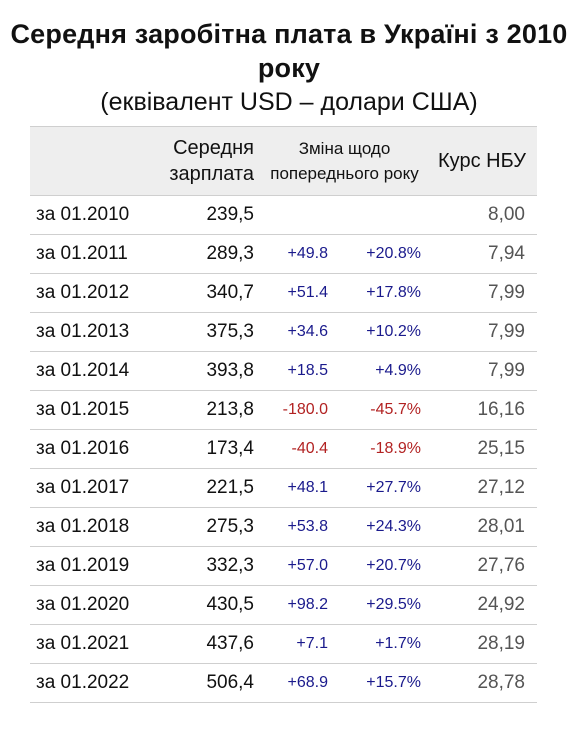  Describe the element at coordinates (299, 215) in the screenshot. I see `change-abs-cell` at that location.